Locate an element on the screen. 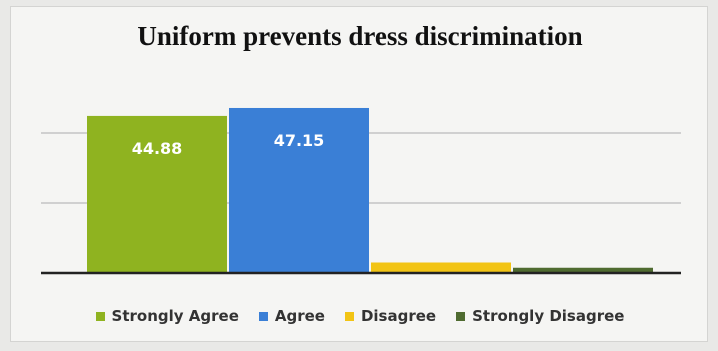 This screenshot has width=718, height=351. data-label: 44.88 is located at coordinates (157, 148).